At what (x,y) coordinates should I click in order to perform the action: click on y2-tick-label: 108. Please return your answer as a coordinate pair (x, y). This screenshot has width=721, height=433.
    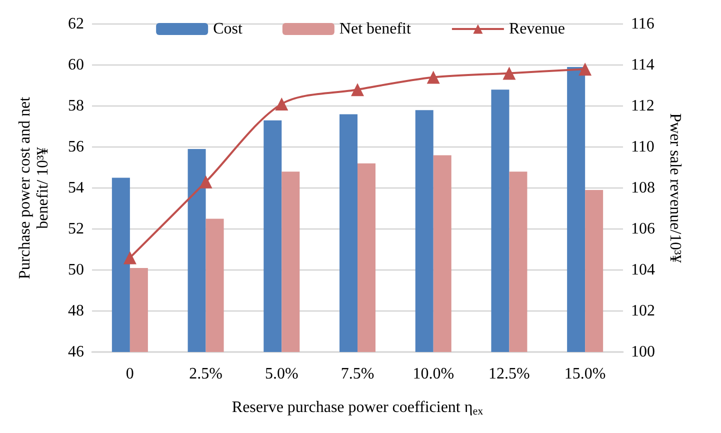
    Looking at the image, I should click on (643, 188).